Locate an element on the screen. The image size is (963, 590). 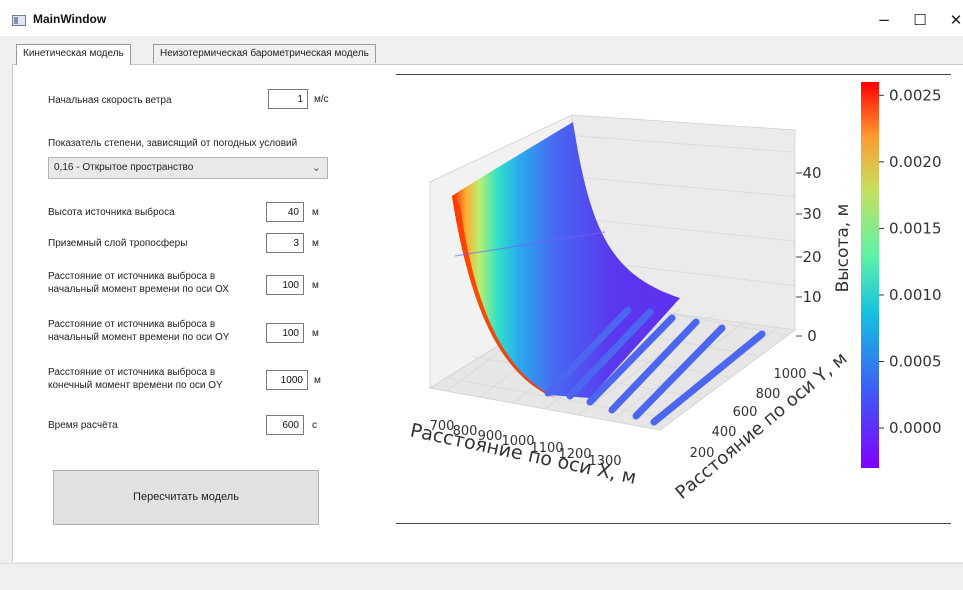
dist-oy-end-label-line2: конечный момент времени по оси ОY is located at coordinates (135, 385).